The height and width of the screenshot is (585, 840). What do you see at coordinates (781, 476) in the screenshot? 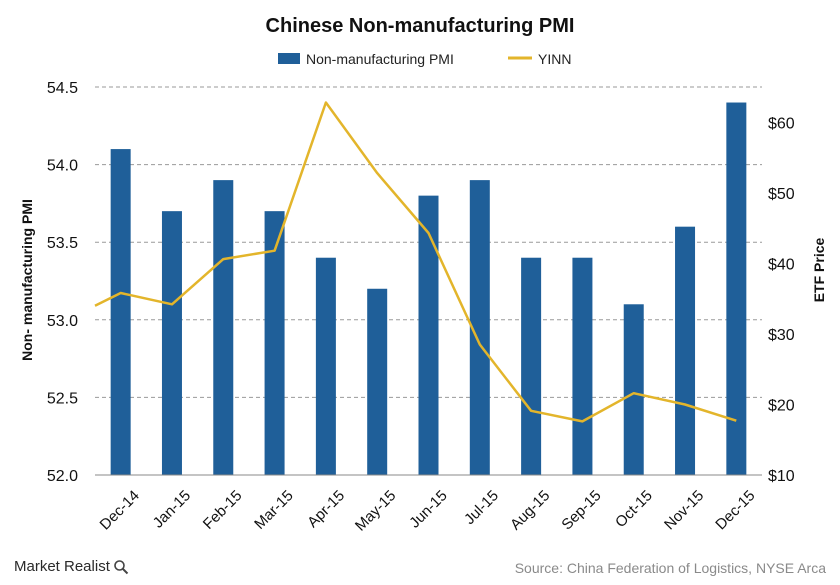
I see `right-tick-label: $10` at bounding box center [781, 476].